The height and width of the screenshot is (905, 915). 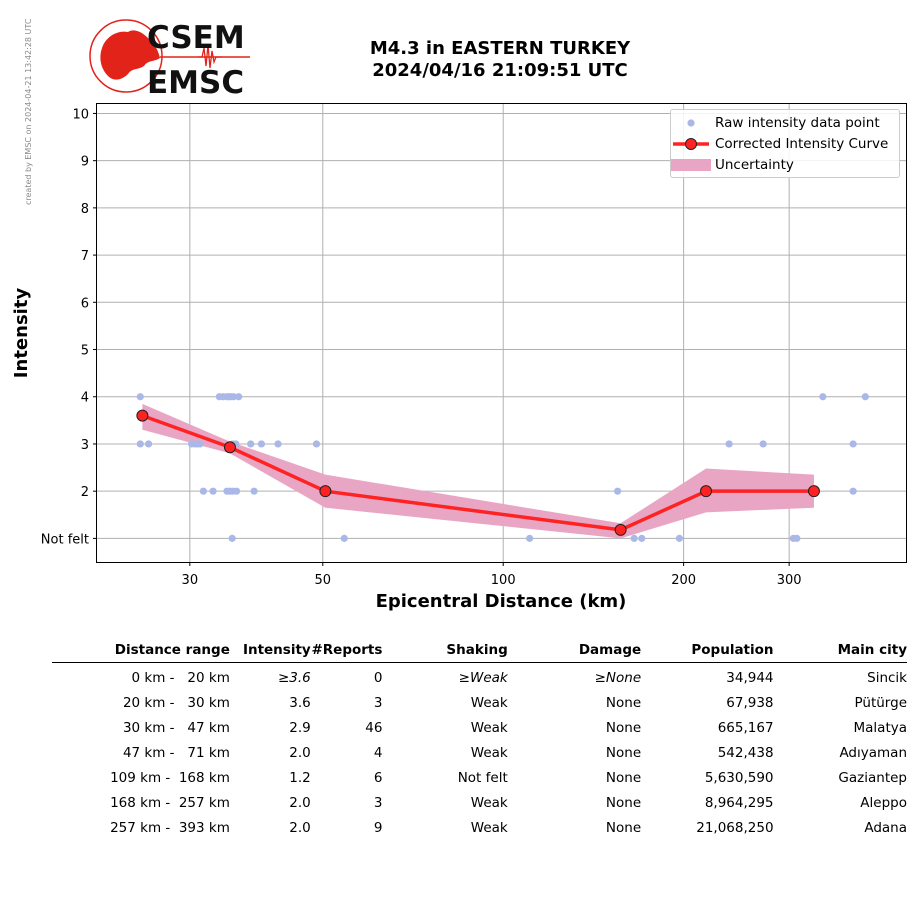 I want to click on curve-markers, so click(x=478, y=472).